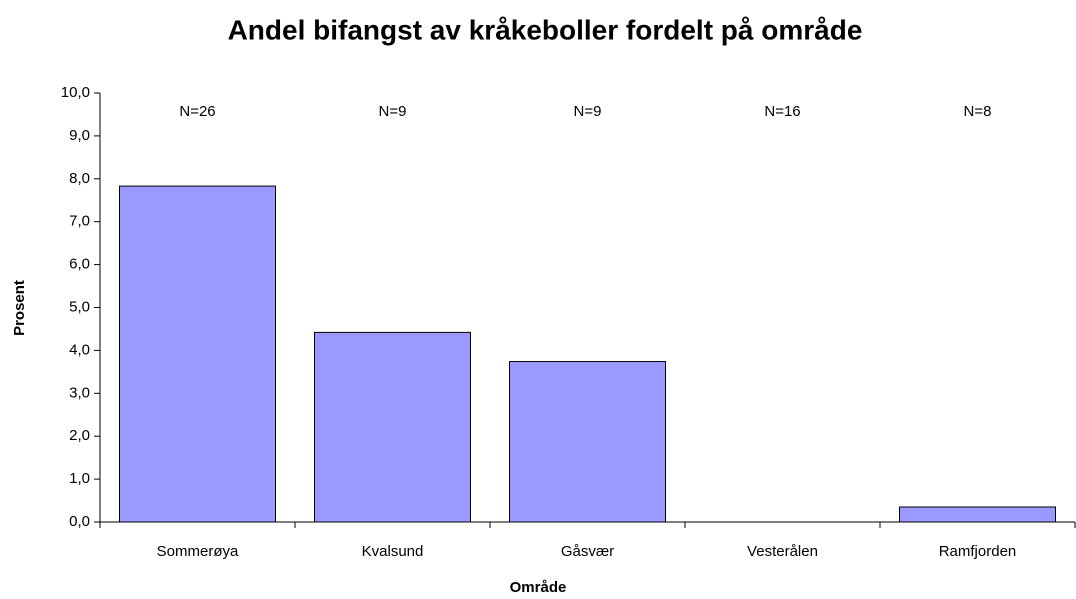  What do you see at coordinates (79, 178) in the screenshot?
I see `y-tick-label: 8,0` at bounding box center [79, 178].